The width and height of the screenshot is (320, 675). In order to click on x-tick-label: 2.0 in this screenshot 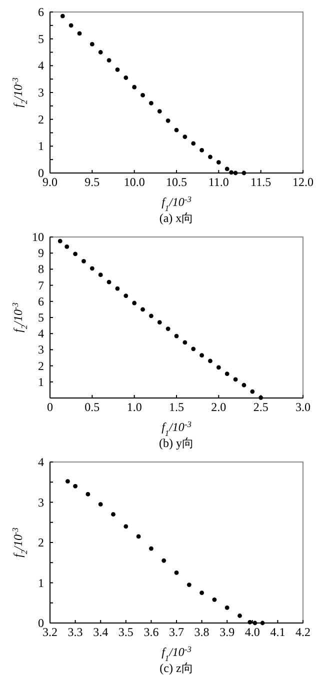, I will do `click(218, 407)`.